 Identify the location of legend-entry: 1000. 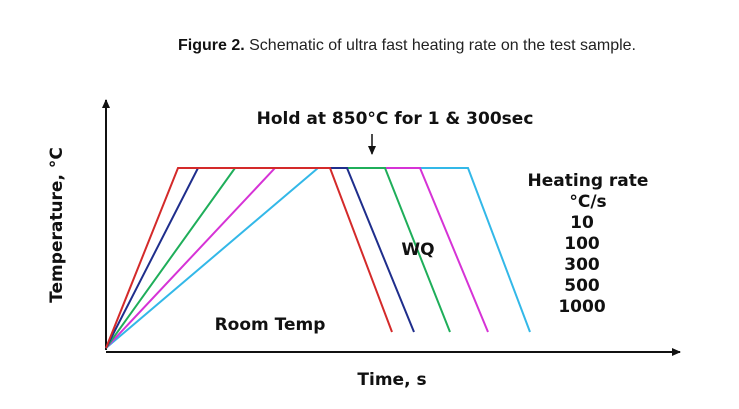
(581, 307).